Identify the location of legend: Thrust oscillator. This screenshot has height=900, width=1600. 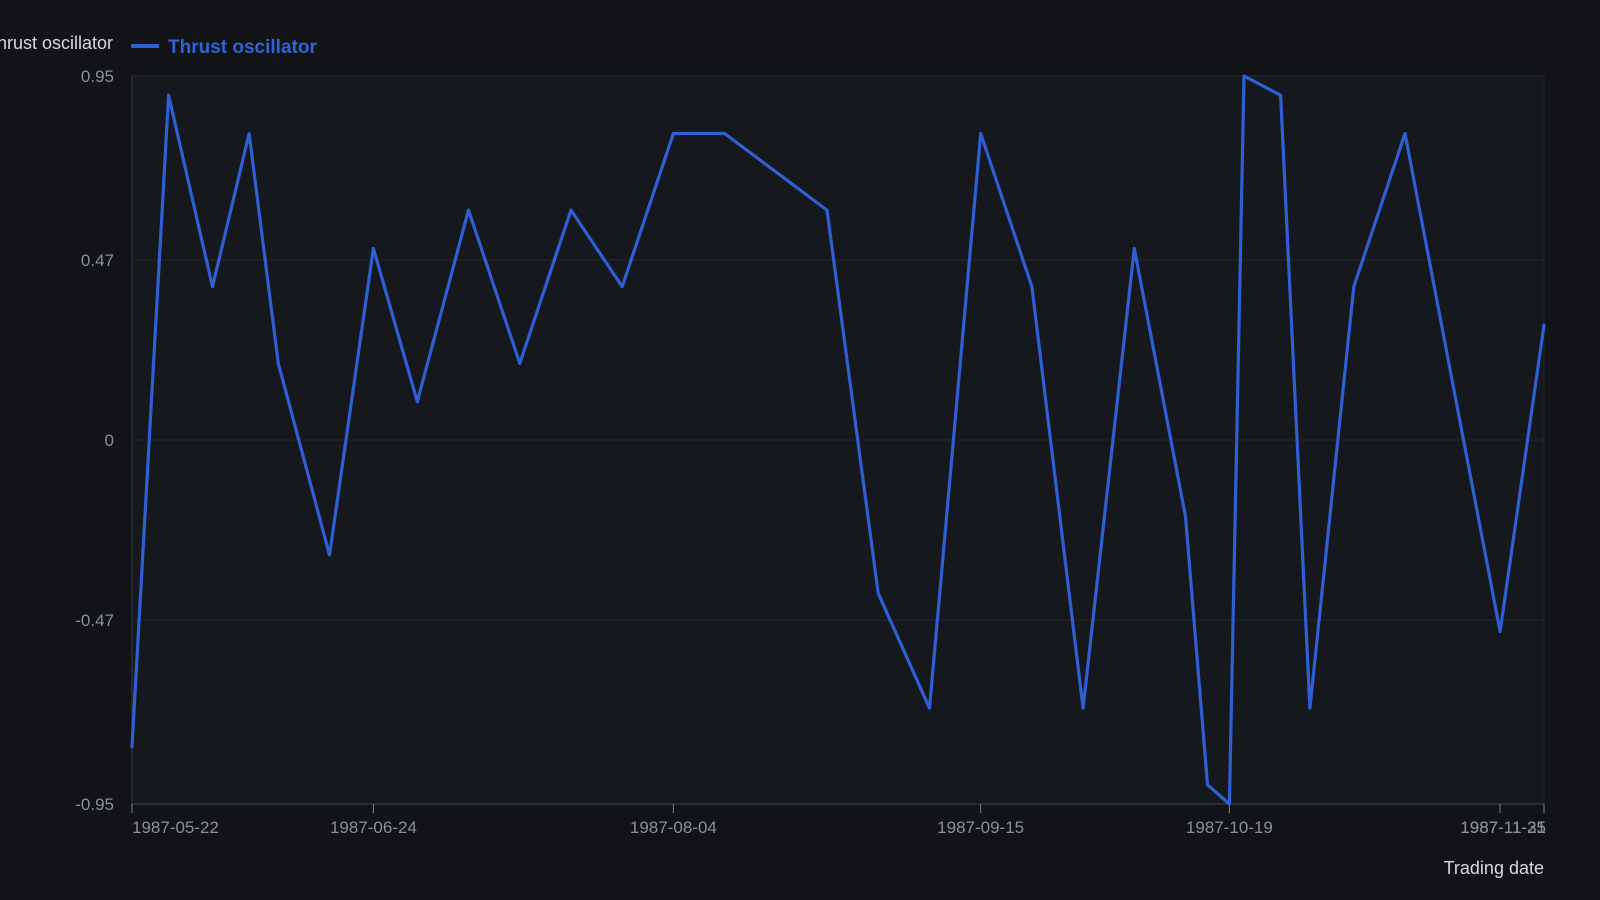
(224, 47).